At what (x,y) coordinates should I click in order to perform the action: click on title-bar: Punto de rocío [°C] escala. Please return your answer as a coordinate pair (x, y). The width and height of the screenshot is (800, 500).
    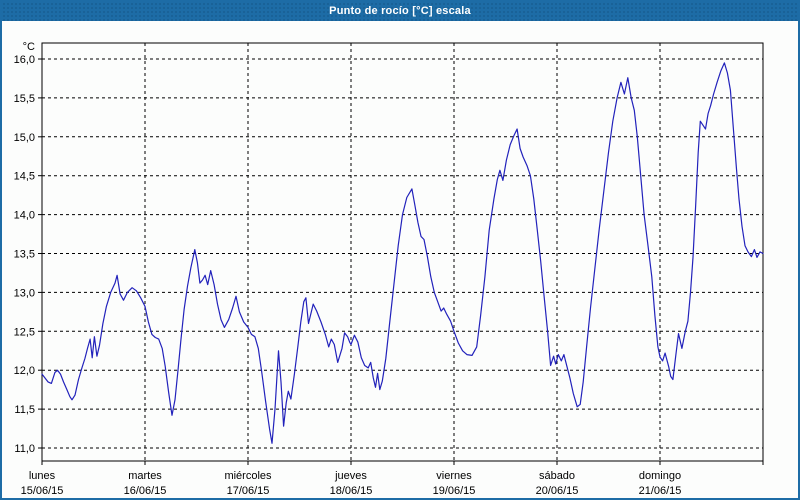
    Looking at the image, I should click on (400, 11).